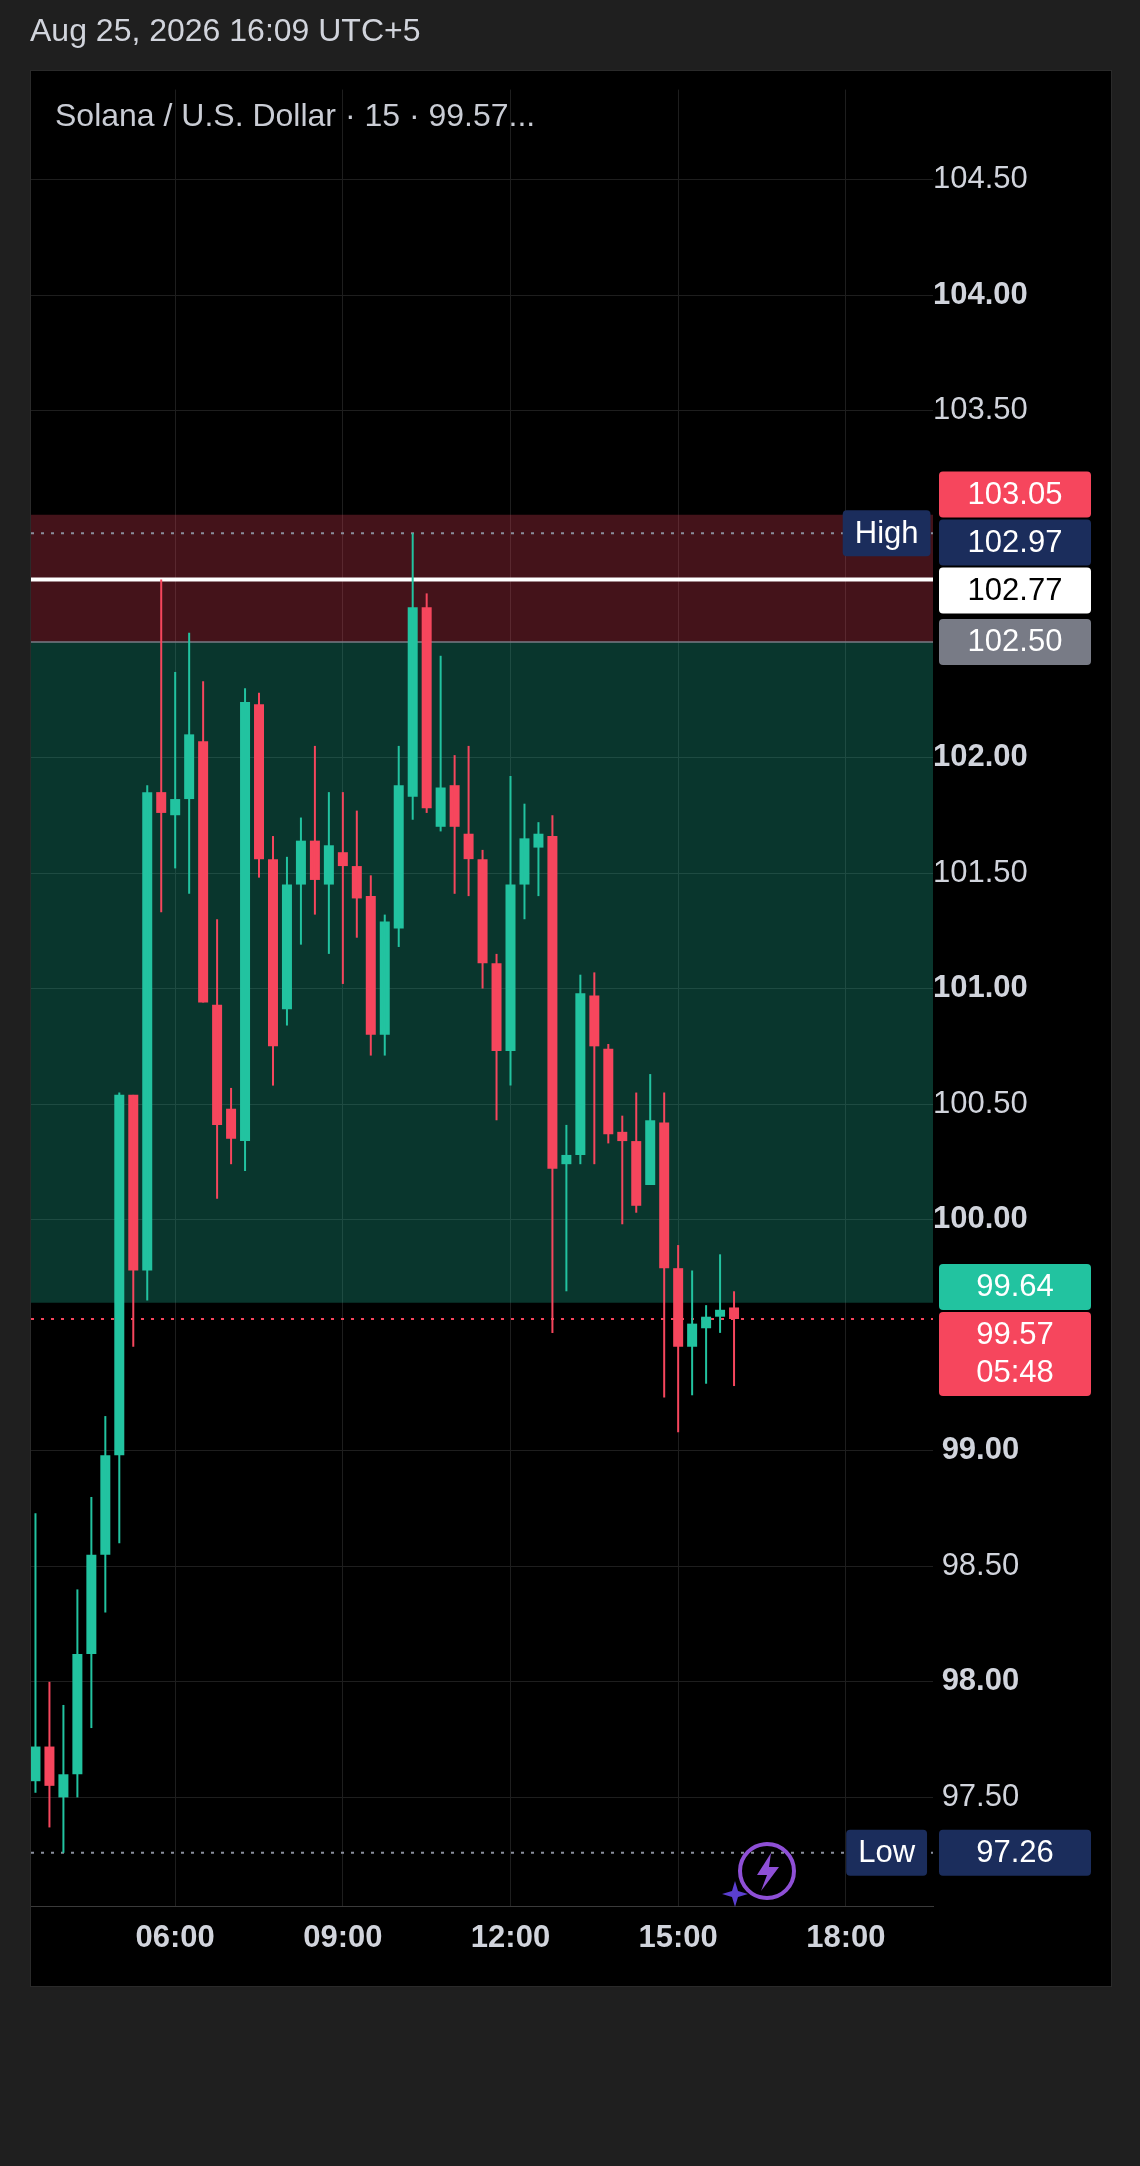 The height and width of the screenshot is (2166, 1140). I want to click on ref-line-label: 97.26, so click(1015, 1852).